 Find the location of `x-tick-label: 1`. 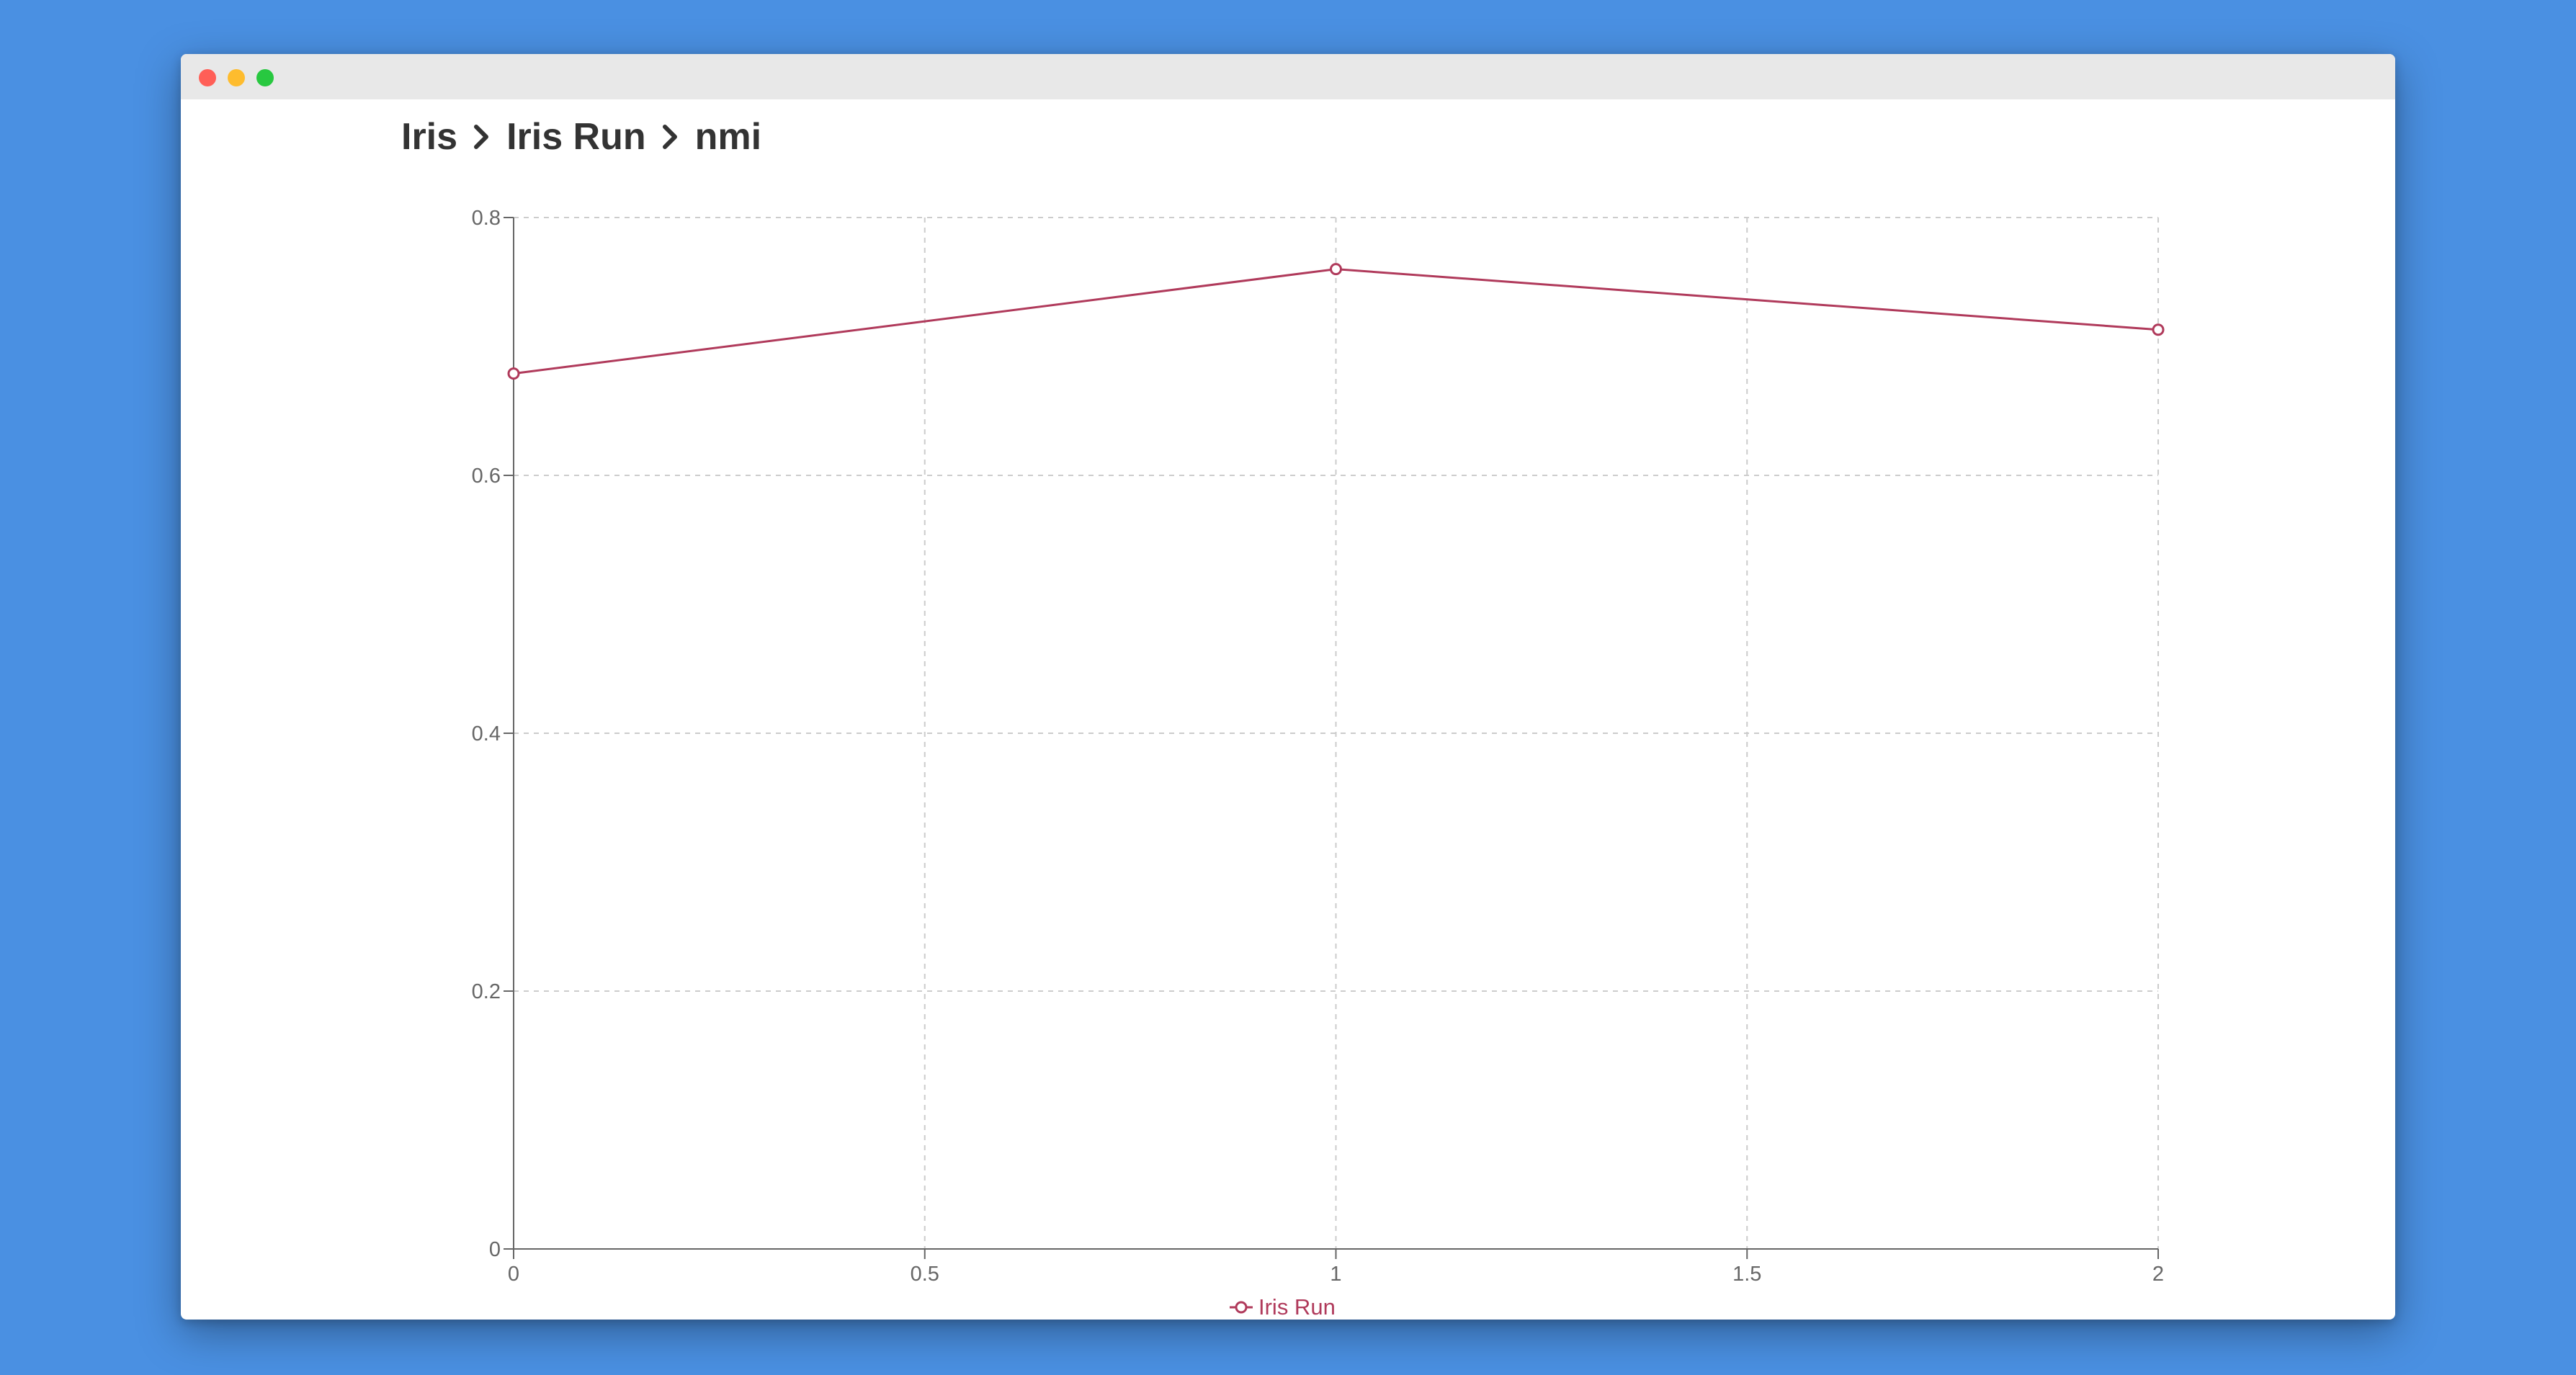

x-tick-label: 1 is located at coordinates (1335, 1274).